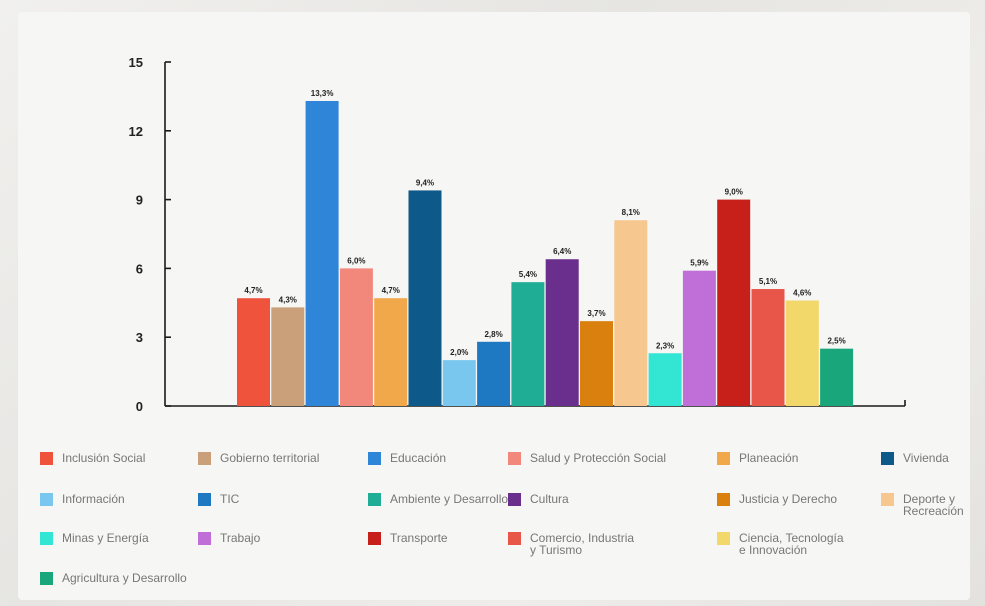  Describe the element at coordinates (418, 458) in the screenshot. I see `legend-label: Educación` at that location.